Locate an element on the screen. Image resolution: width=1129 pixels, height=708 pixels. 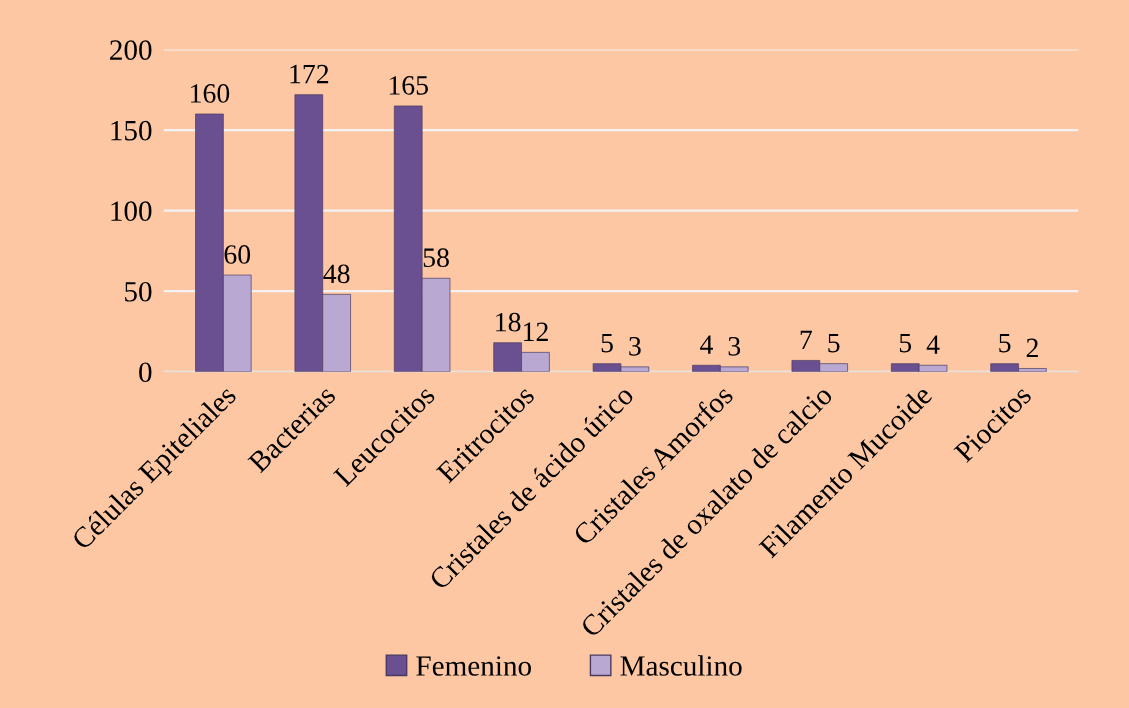
data-label: 18 is located at coordinates (508, 322).